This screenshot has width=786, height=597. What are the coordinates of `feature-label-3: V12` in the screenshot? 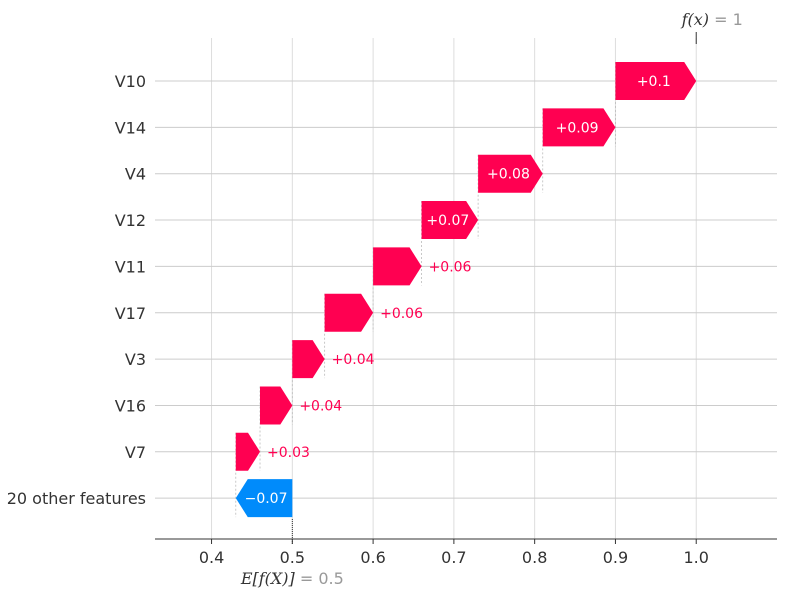 It's located at (130, 220).